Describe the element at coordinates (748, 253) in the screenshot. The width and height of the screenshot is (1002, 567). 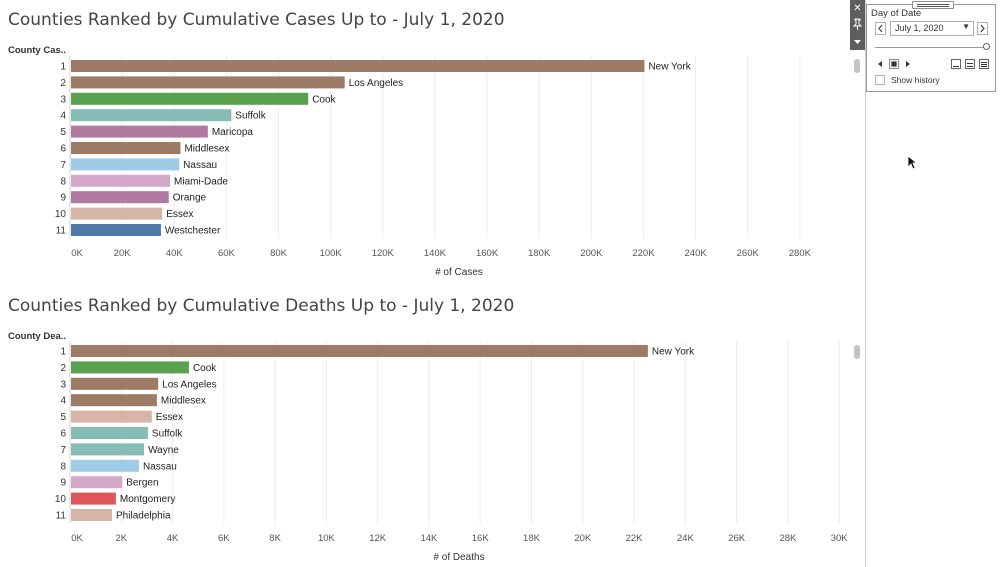
I see `x-tick-label: 260K` at that location.